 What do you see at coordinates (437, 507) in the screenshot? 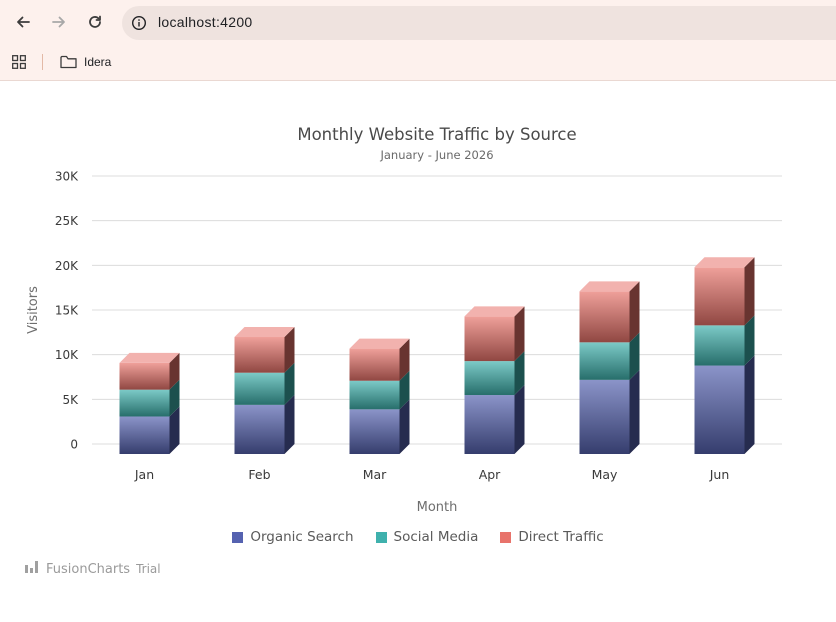
I see `x-axis-label: Month` at bounding box center [437, 507].